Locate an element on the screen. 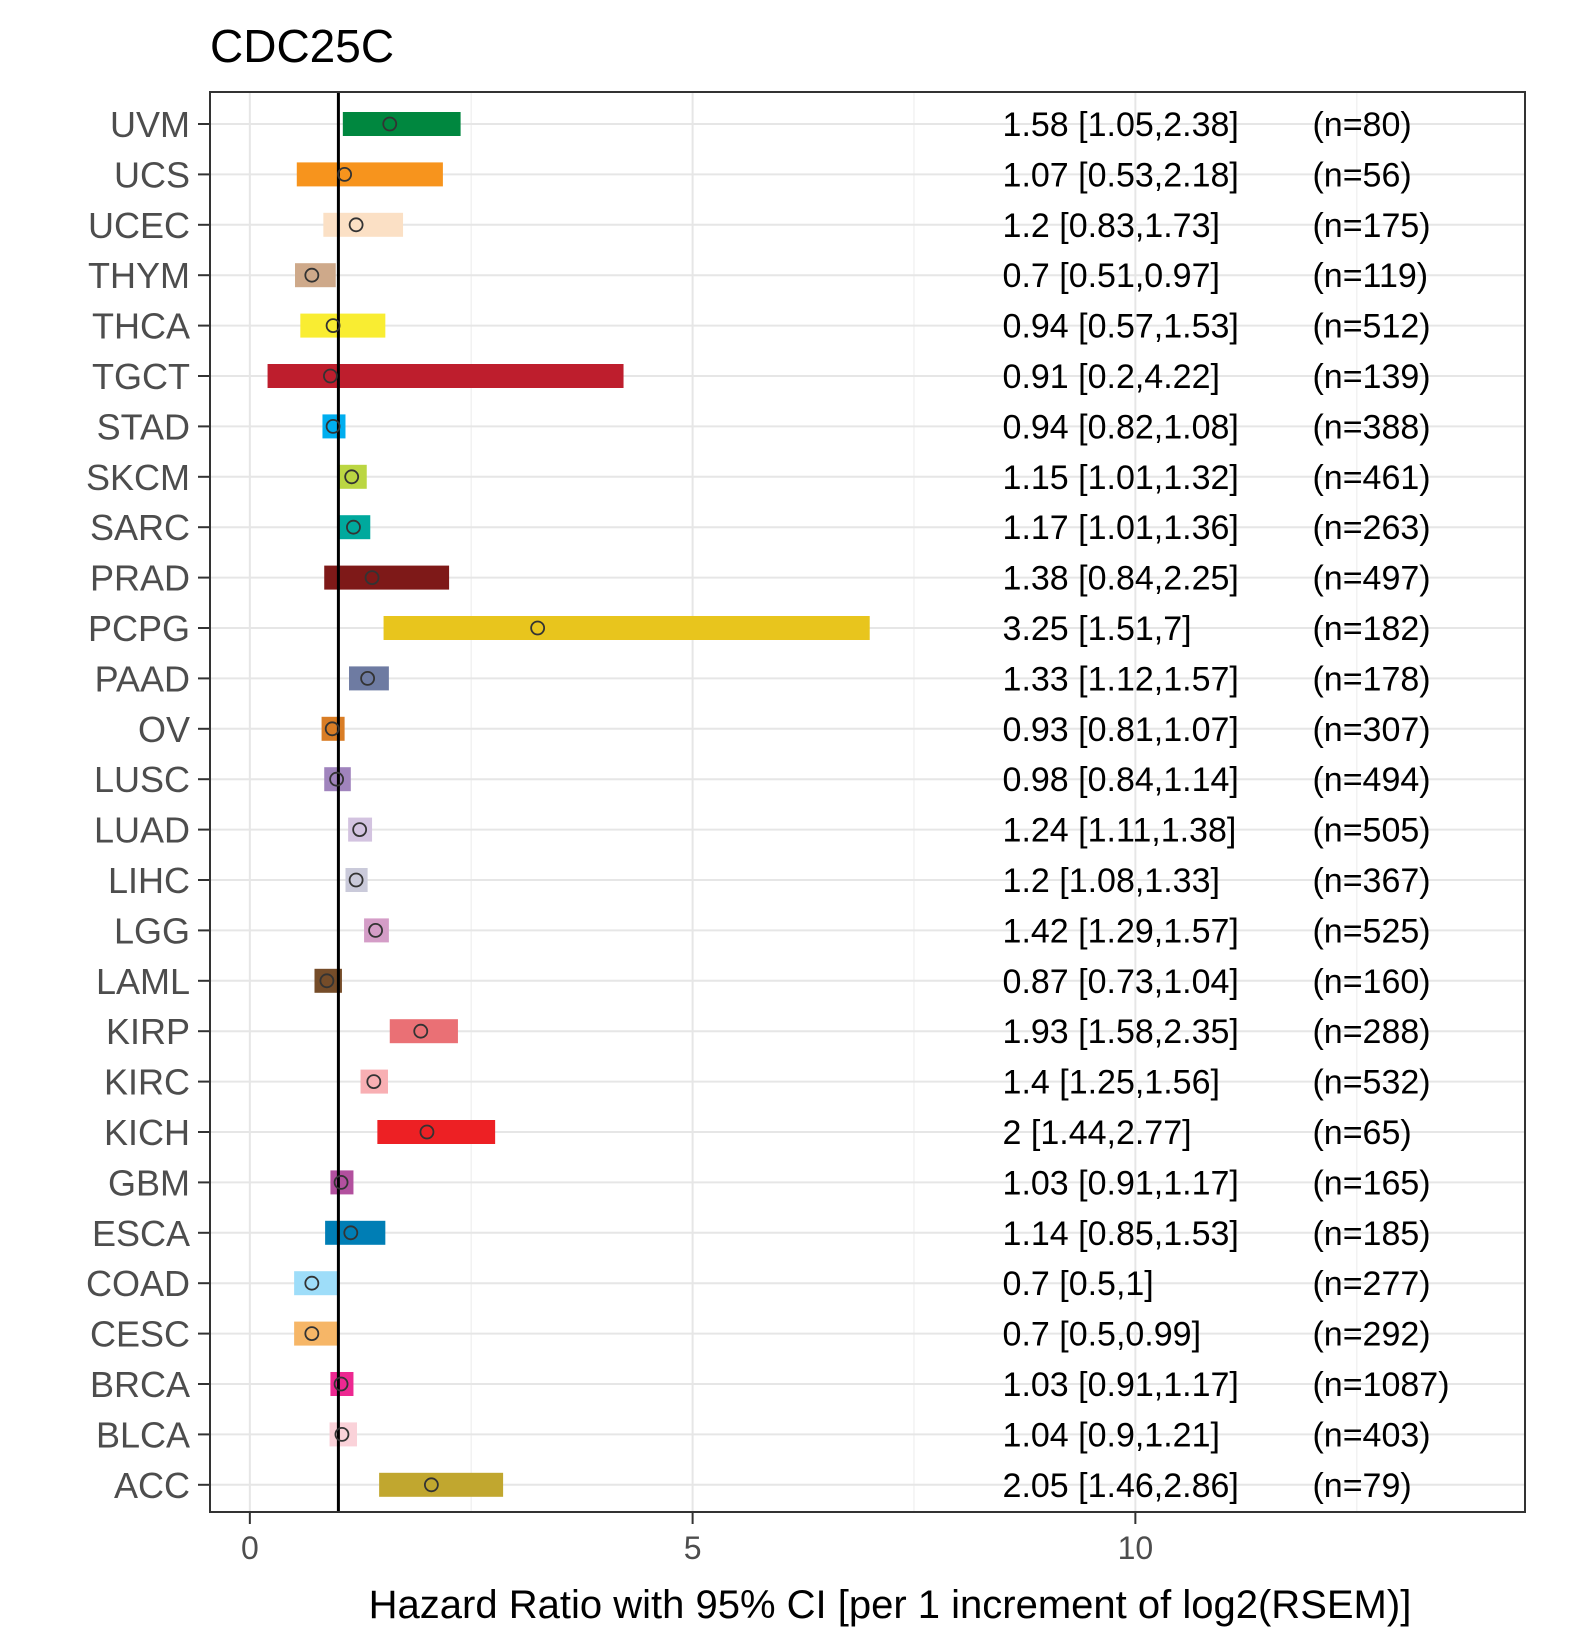  n-label-ucec: (n=175) is located at coordinates (1371, 226).